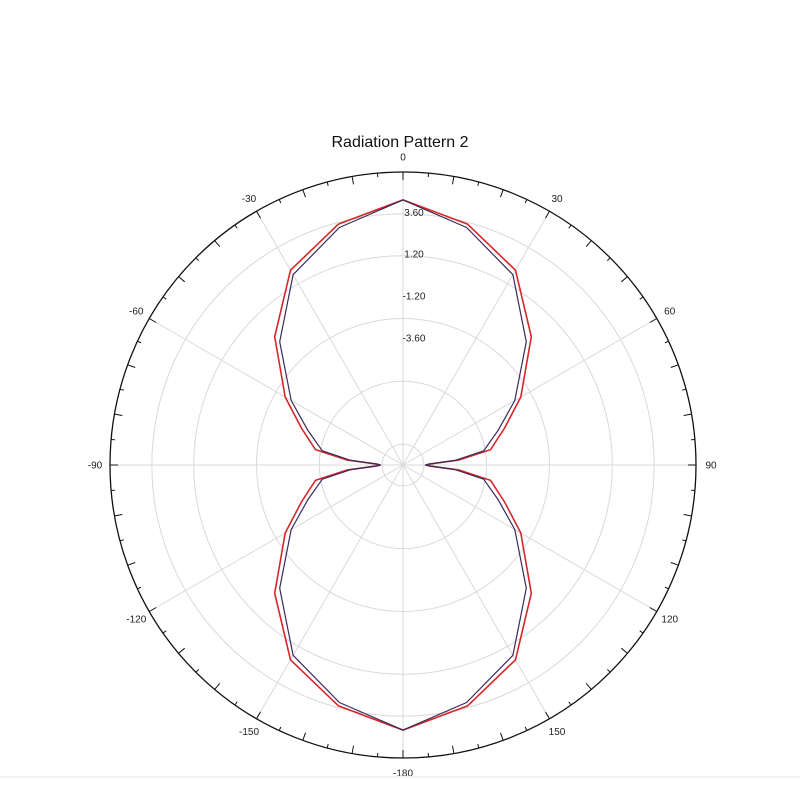 The image size is (800, 800). Describe the element at coordinates (136, 312) in the screenshot. I see `angle-label: -60` at that location.